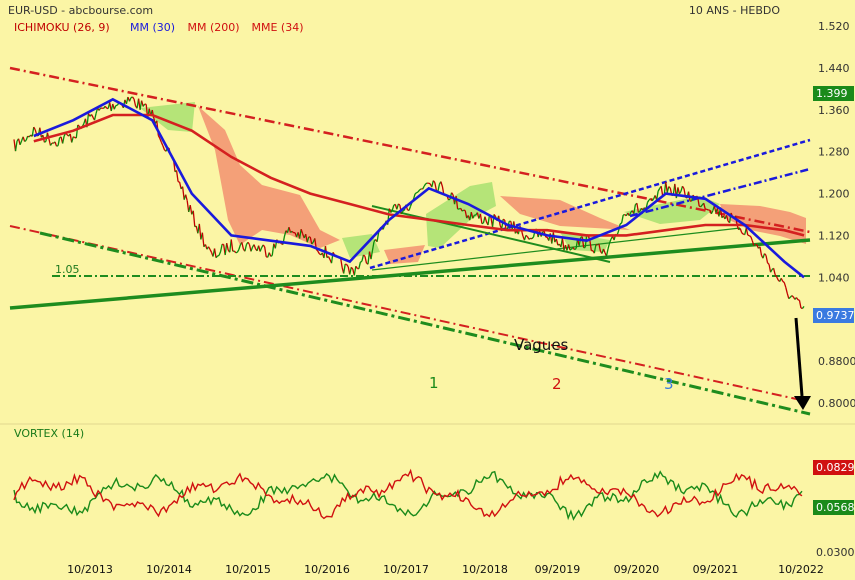  What do you see at coordinates (834, 235) in the screenshot?
I see `y-tick-label: 1.120` at bounding box center [834, 235].